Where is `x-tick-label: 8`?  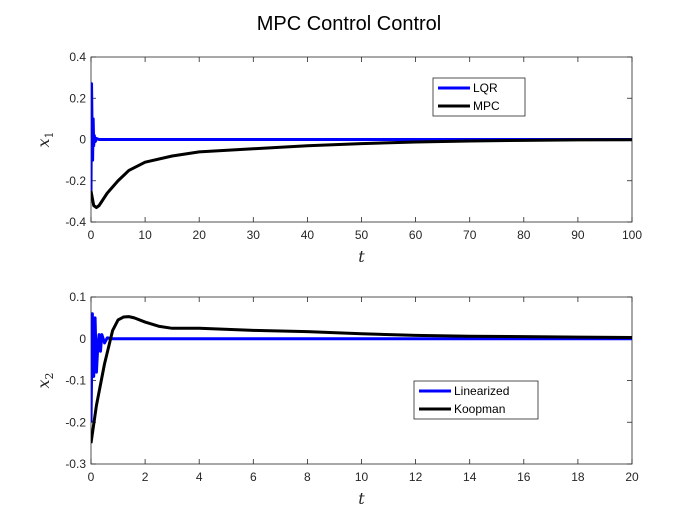 x-tick-label: 8 is located at coordinates (307, 477).